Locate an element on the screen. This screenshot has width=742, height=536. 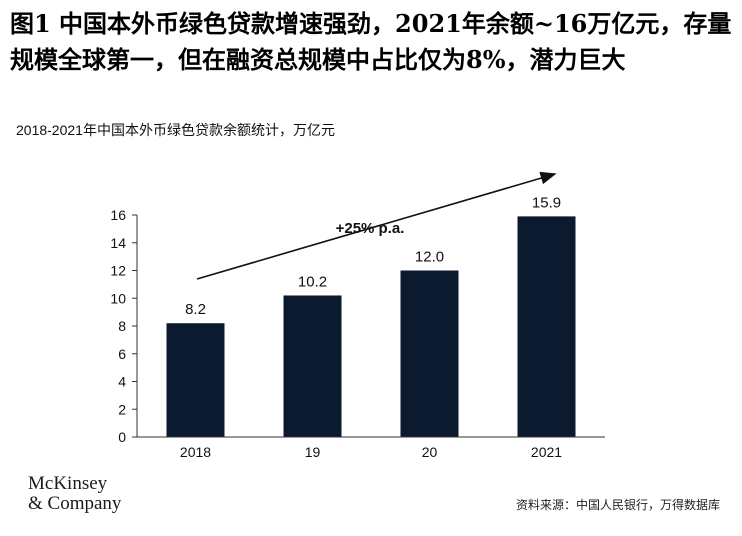
logo-line-2: & Company is located at coordinates (75, 503).